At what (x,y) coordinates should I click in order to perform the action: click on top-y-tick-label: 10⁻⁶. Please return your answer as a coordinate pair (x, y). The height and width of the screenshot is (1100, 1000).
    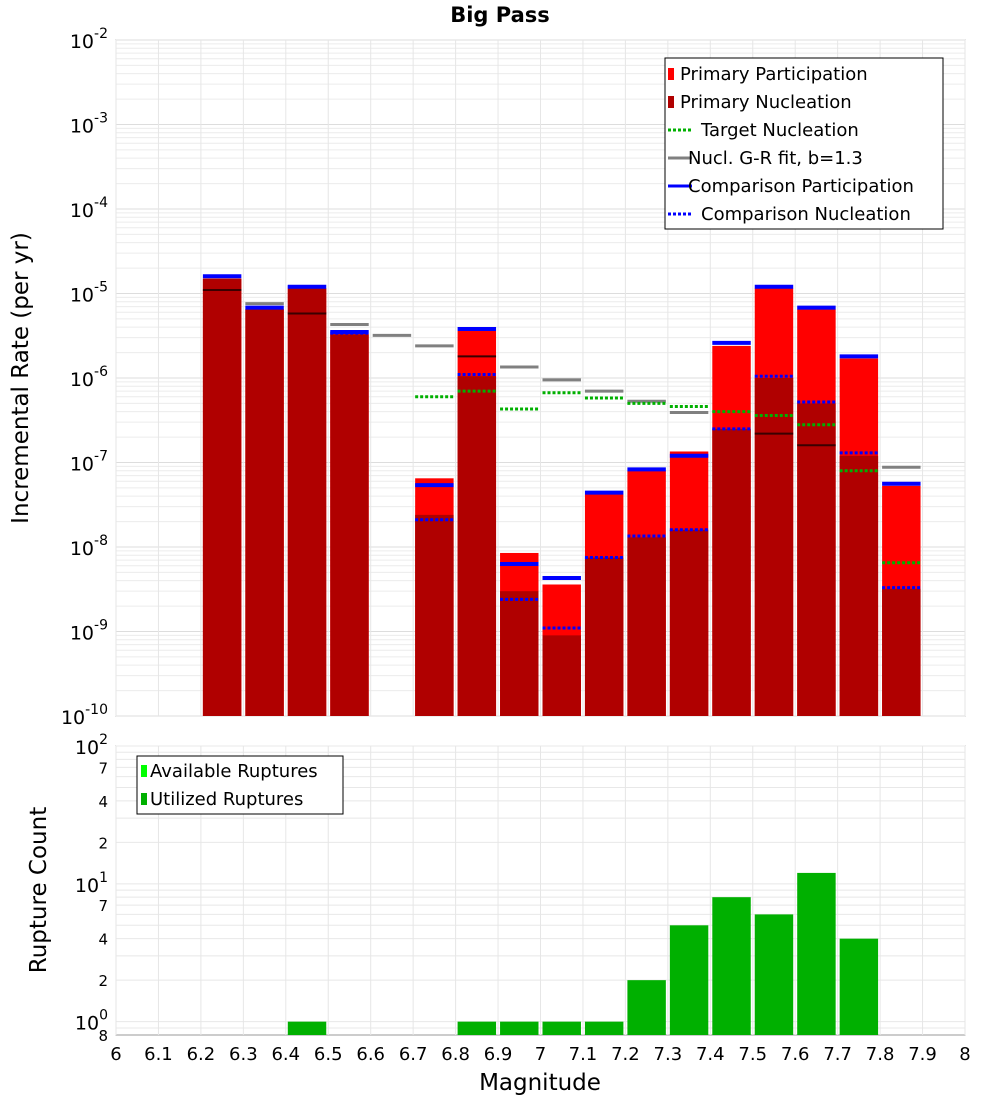
    Looking at the image, I should click on (89, 377).